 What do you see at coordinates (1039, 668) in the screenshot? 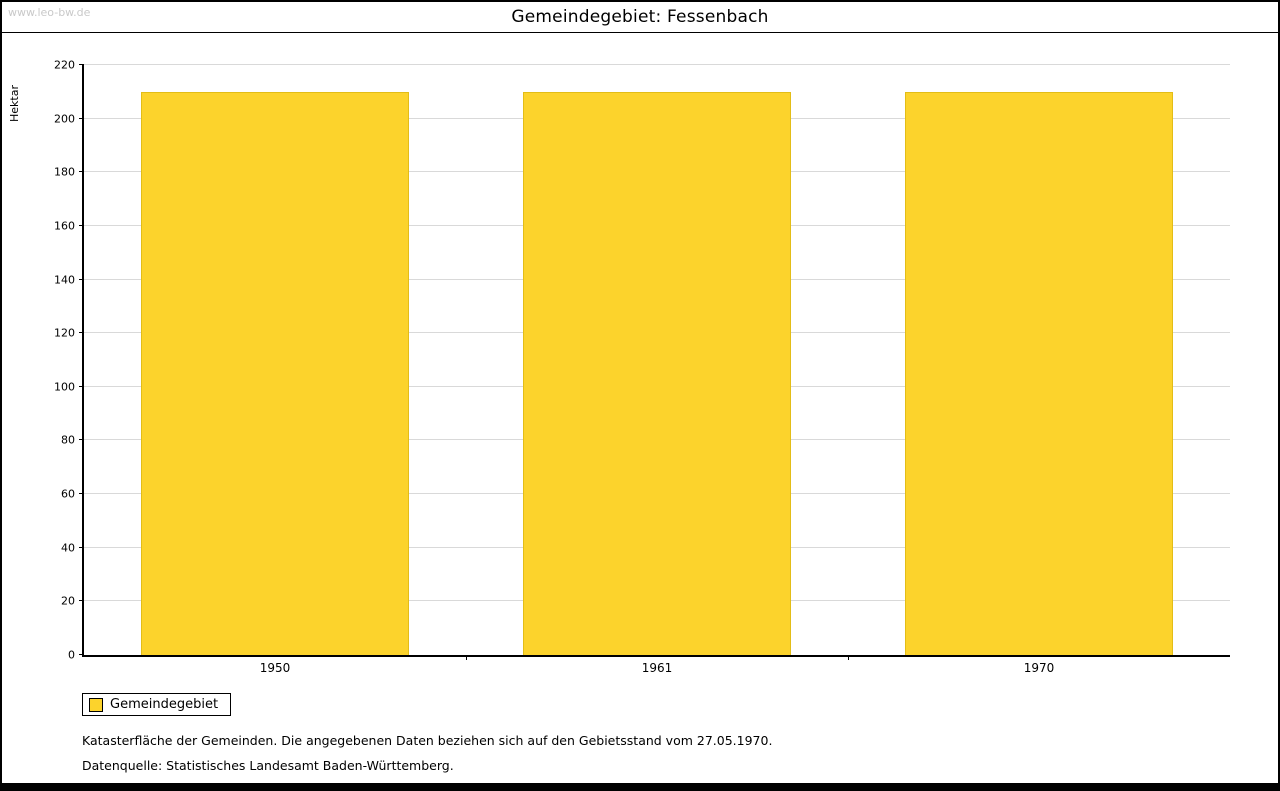
I see `x-tick-label: 1970` at bounding box center [1039, 668].